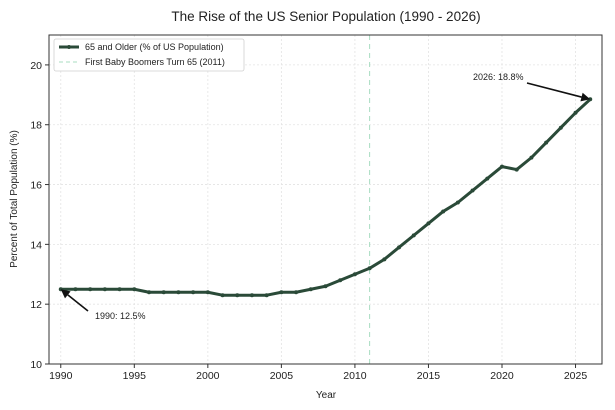 The image size is (615, 410). What do you see at coordinates (502, 376) in the screenshot?
I see `x-tick-label: 2020` at bounding box center [502, 376].